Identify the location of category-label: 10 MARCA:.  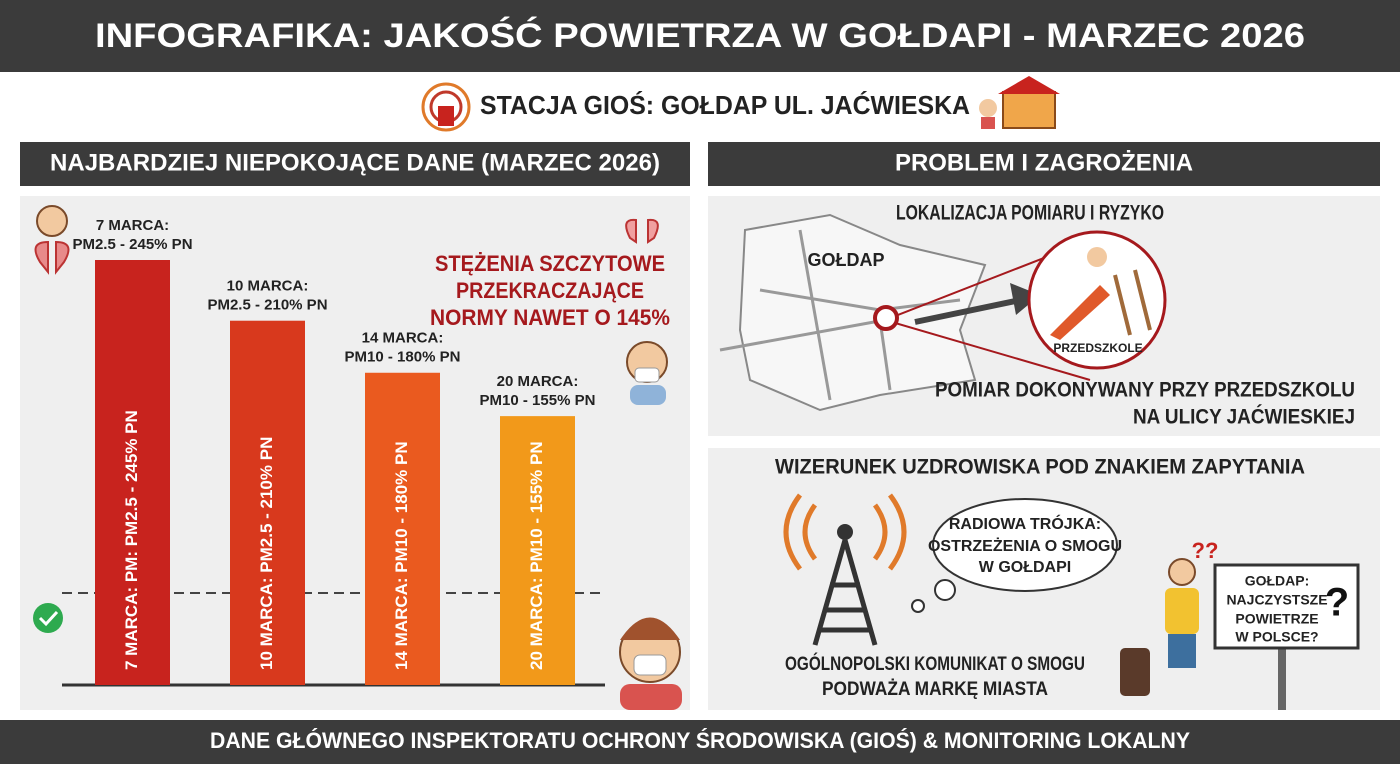
(268, 286).